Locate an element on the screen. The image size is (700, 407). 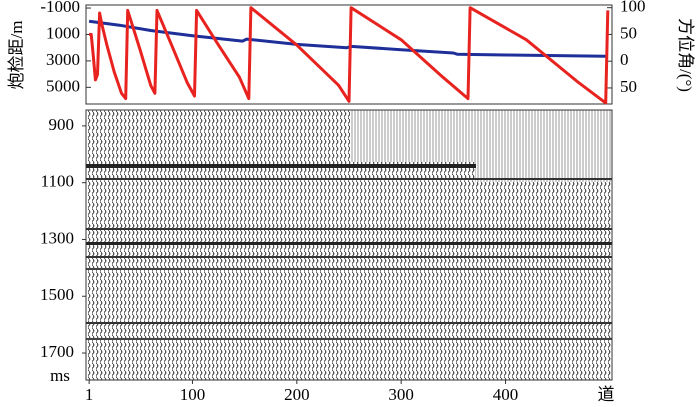
y-tick-label: 900 is located at coordinates (62, 124).